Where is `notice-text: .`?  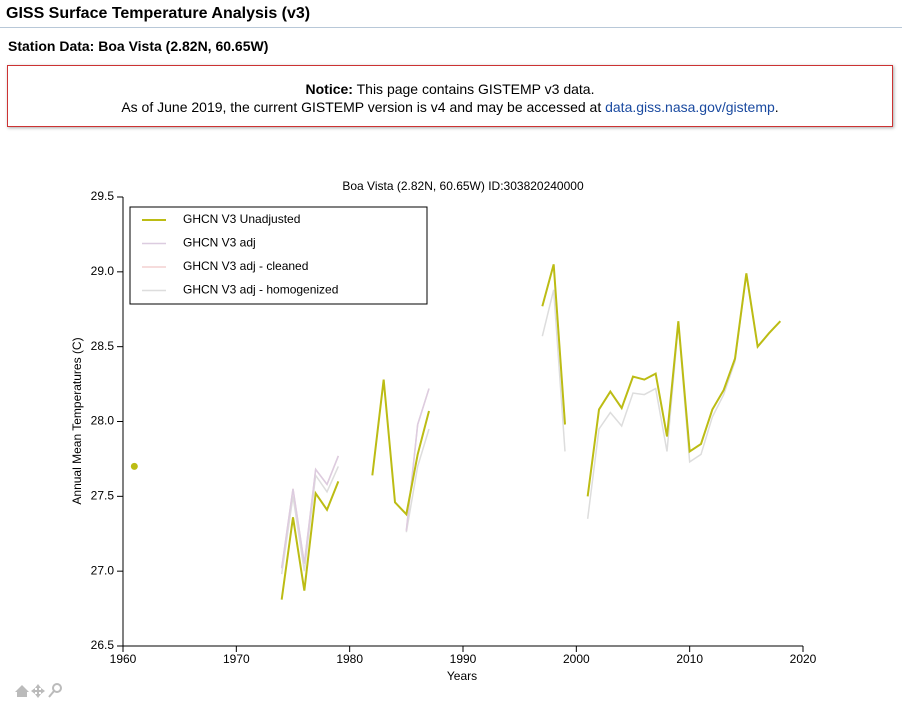
notice-text: . is located at coordinates (776, 107).